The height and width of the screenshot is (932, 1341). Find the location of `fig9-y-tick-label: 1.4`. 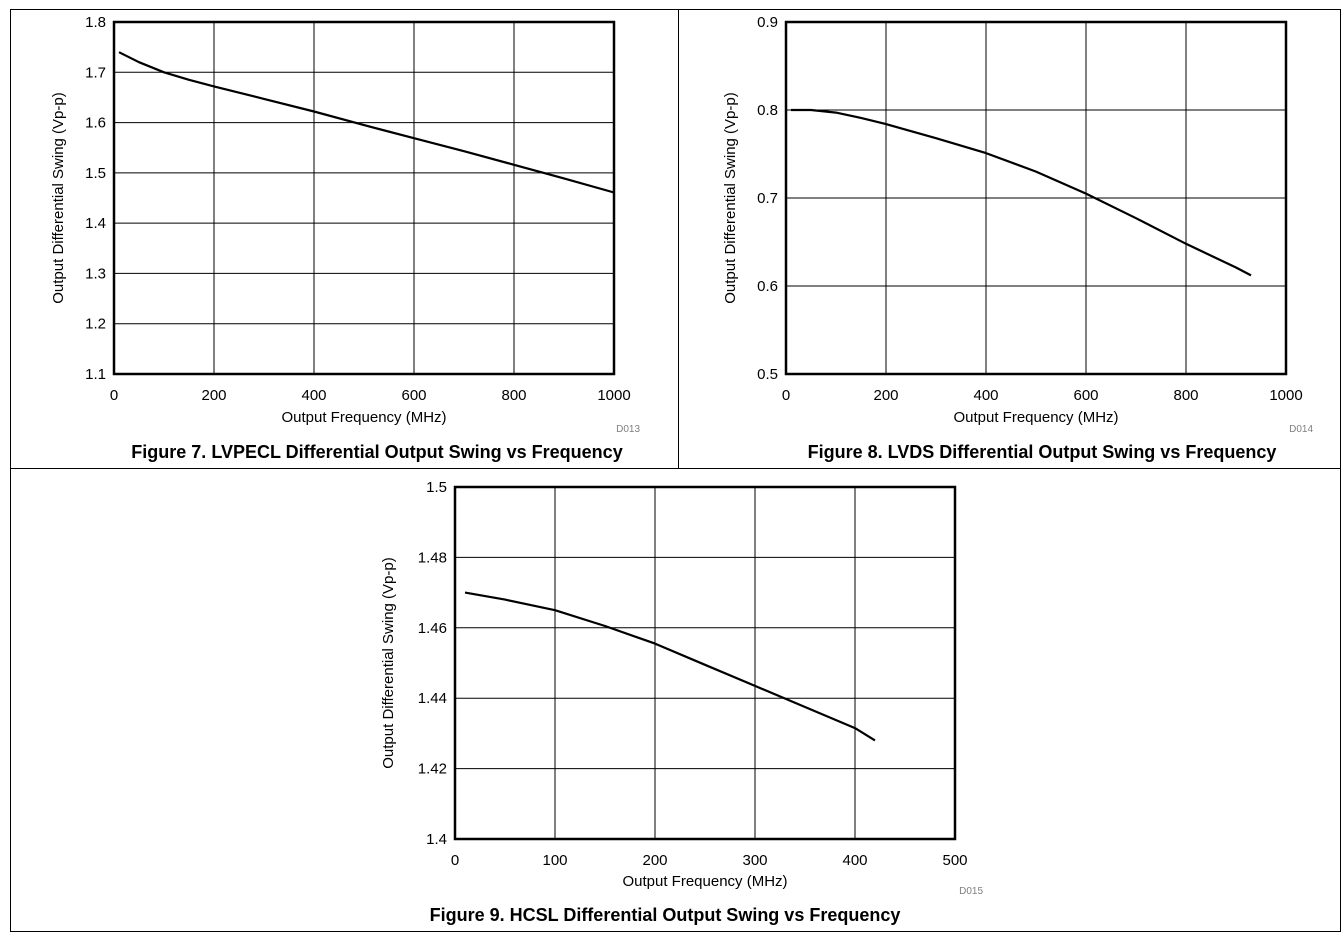

fig9-y-tick-label: 1.4 is located at coordinates (436, 839).